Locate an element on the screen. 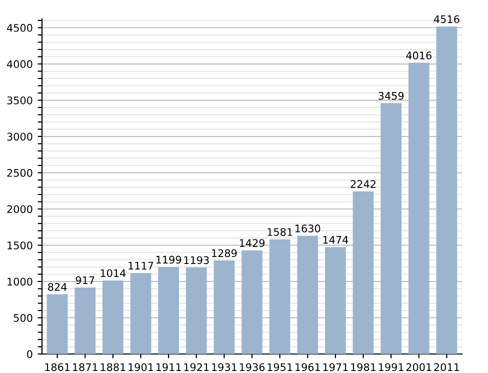  x-tick-label: 1931 is located at coordinates (224, 367).